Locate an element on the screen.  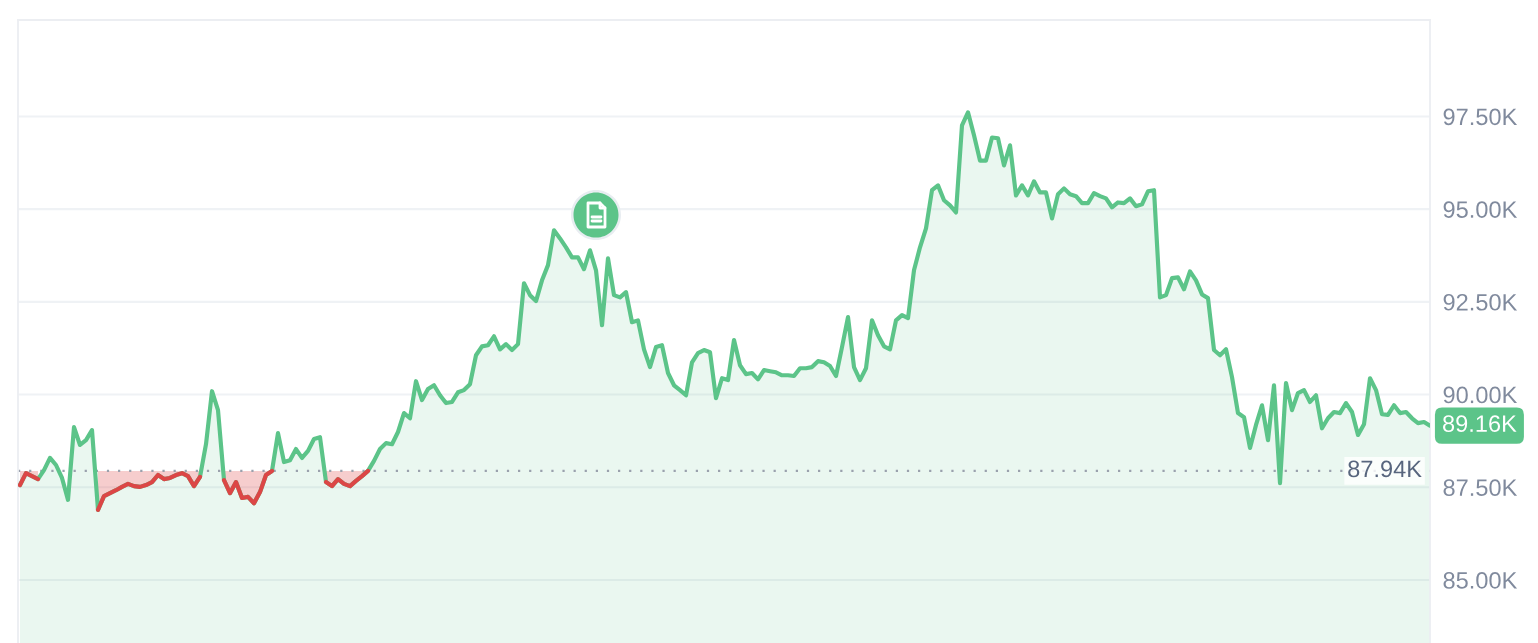
y-tick-label: 92.50K is located at coordinates (1480, 302).